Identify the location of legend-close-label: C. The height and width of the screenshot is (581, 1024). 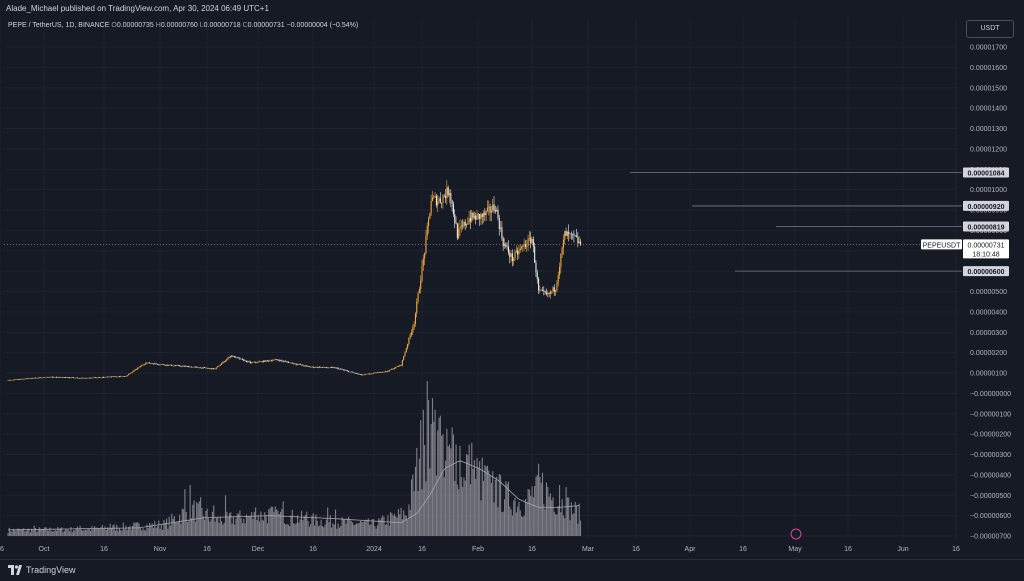
(245, 25).